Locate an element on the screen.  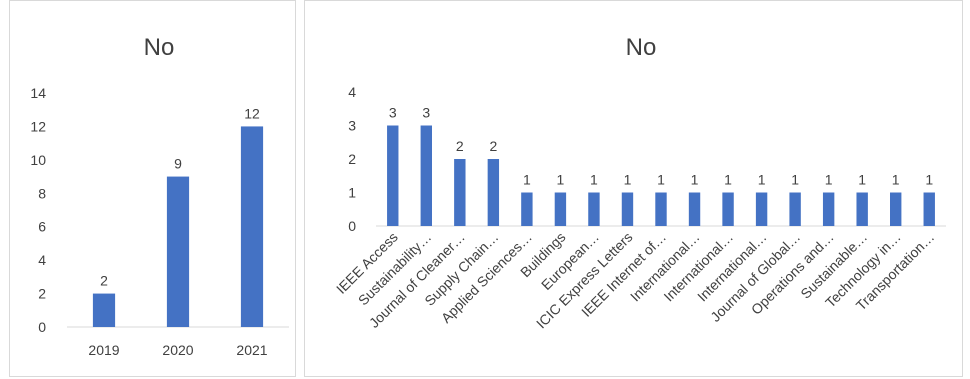
bar-2021 is located at coordinates (252, 226).